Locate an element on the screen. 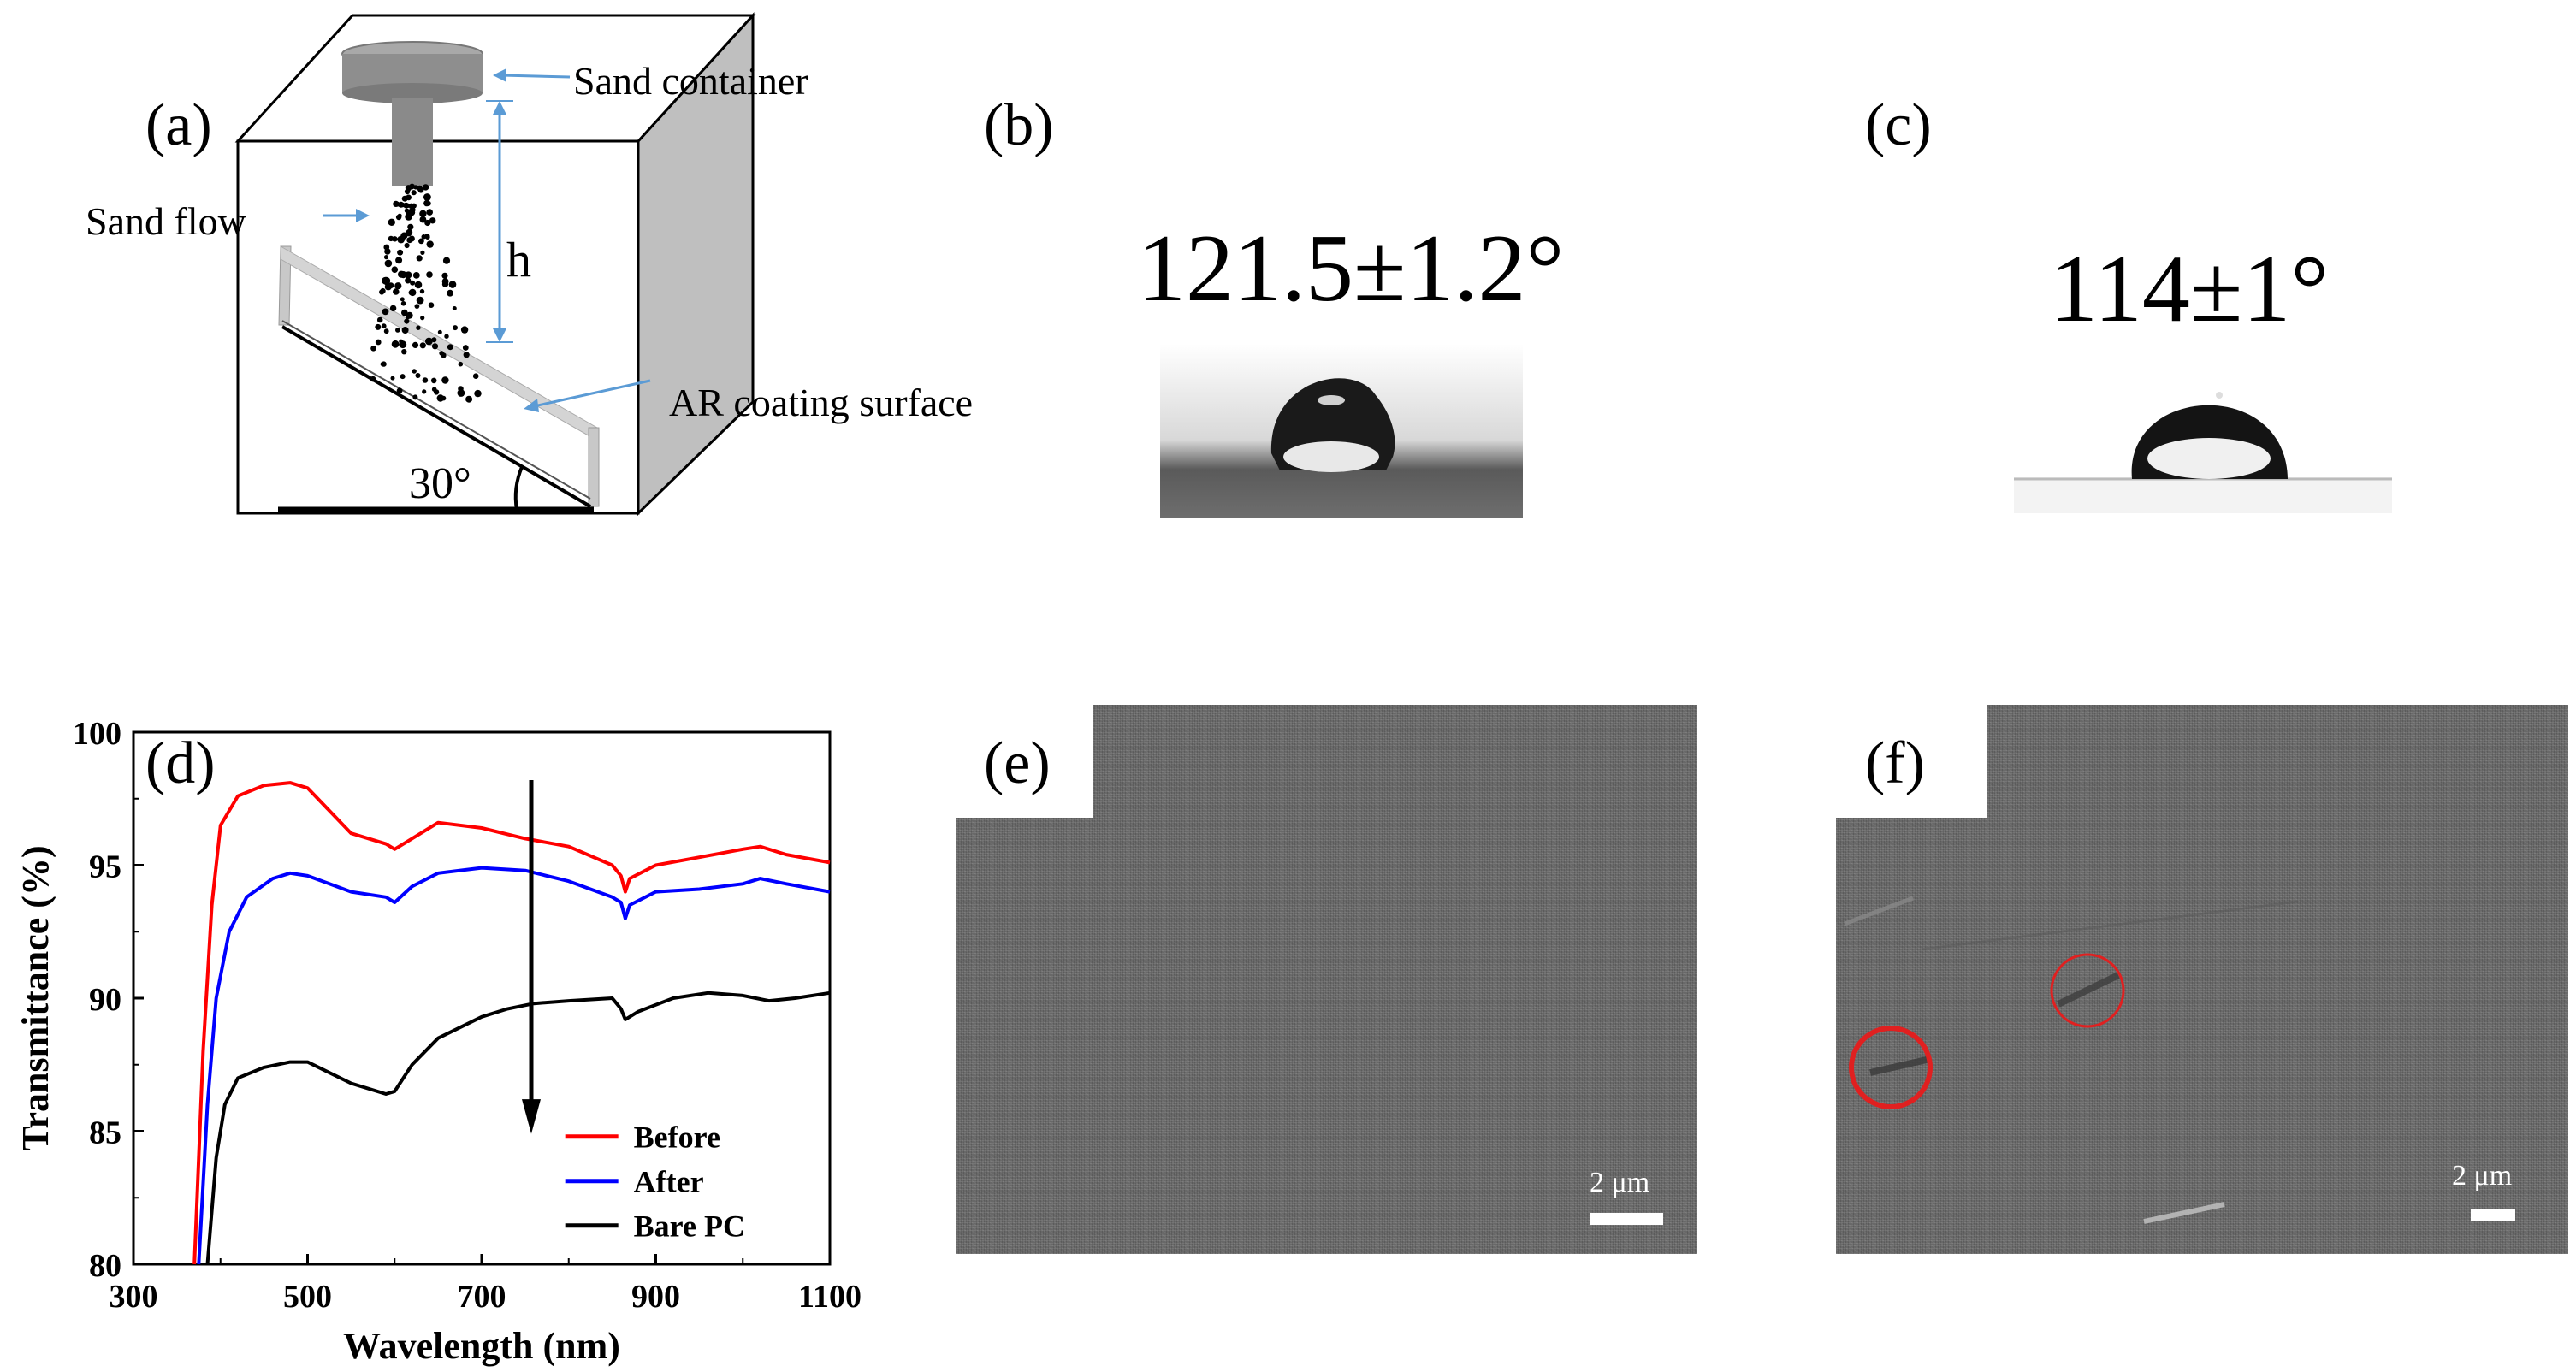 The height and width of the screenshot is (1372, 2576). chart-legend: Before After Bare PC is located at coordinates (655, 1182).